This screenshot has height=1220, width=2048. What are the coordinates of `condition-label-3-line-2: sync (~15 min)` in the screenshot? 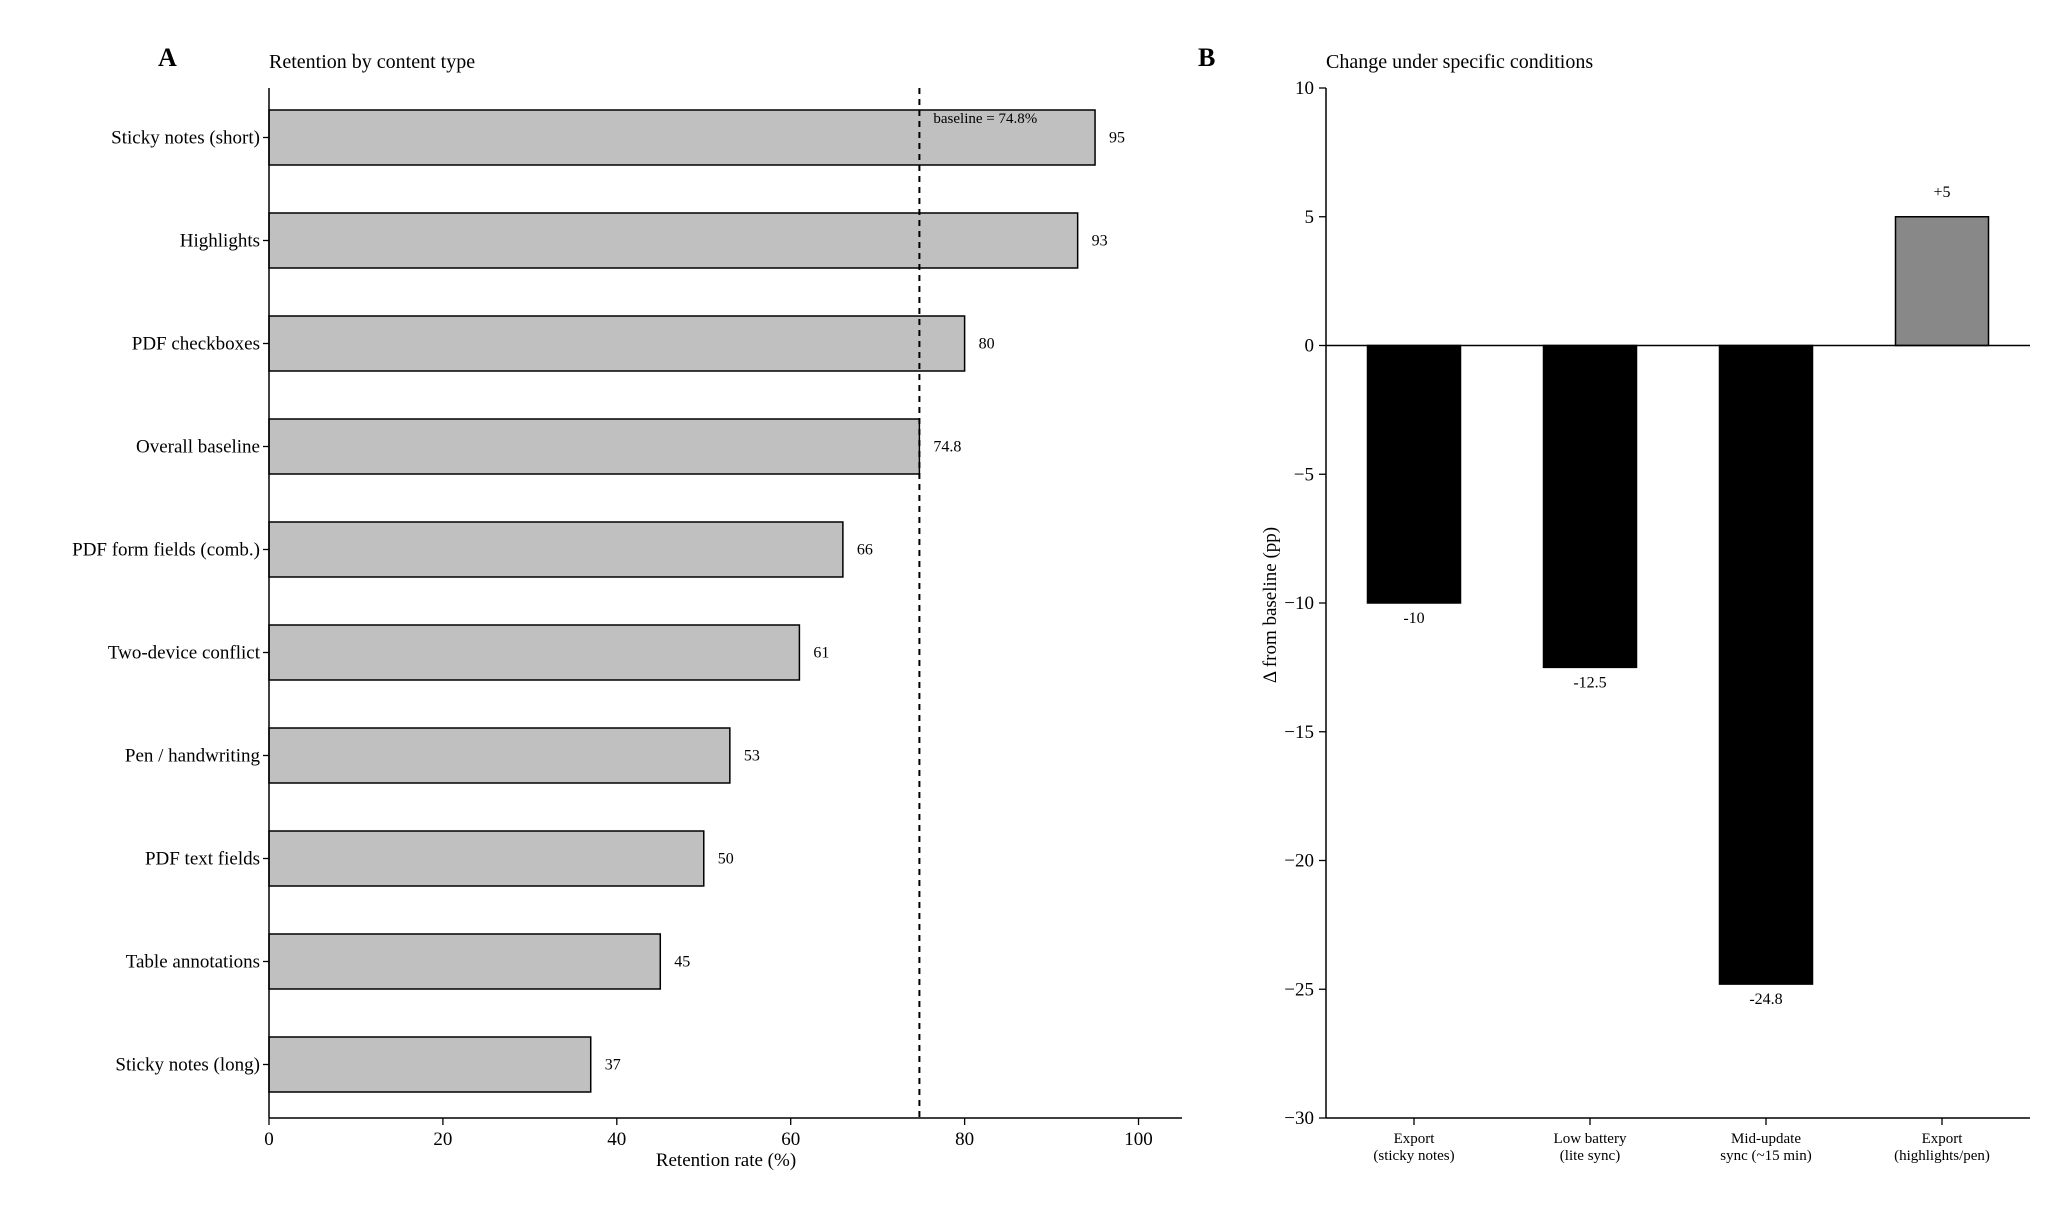 It's located at (1765, 1156).